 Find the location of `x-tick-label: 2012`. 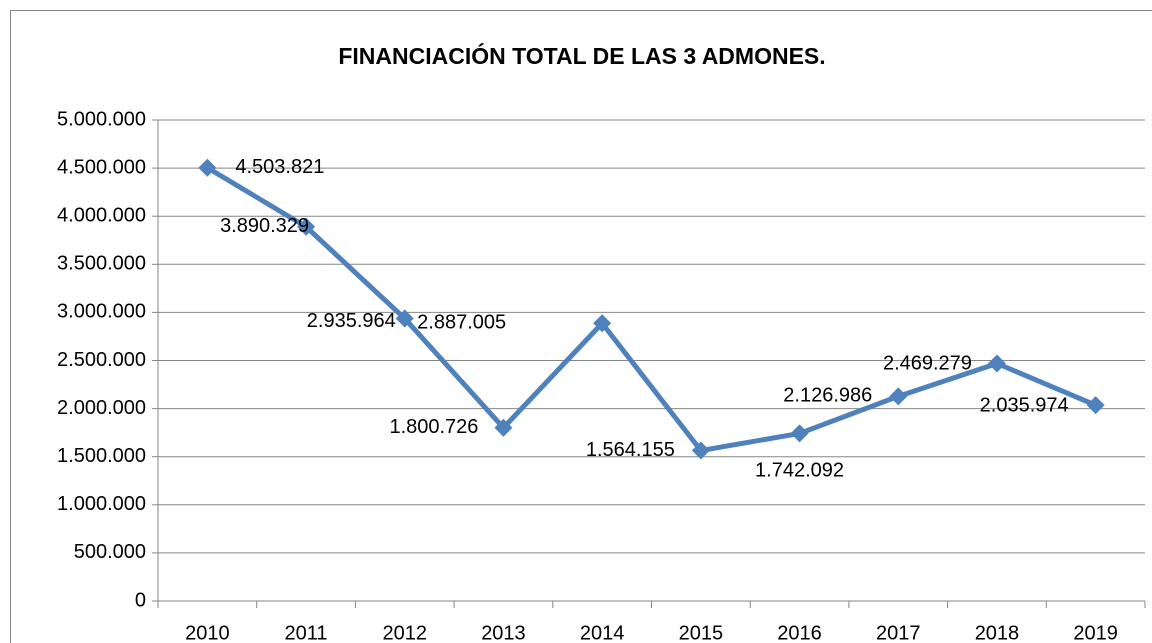

x-tick-label: 2012 is located at coordinates (405, 632).